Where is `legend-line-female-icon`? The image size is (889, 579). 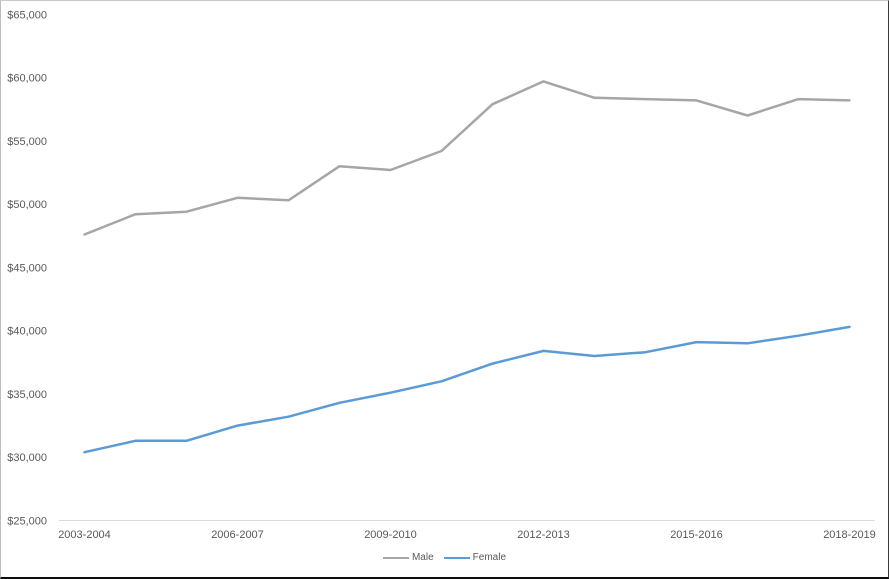 legend-line-female-icon is located at coordinates (456, 557).